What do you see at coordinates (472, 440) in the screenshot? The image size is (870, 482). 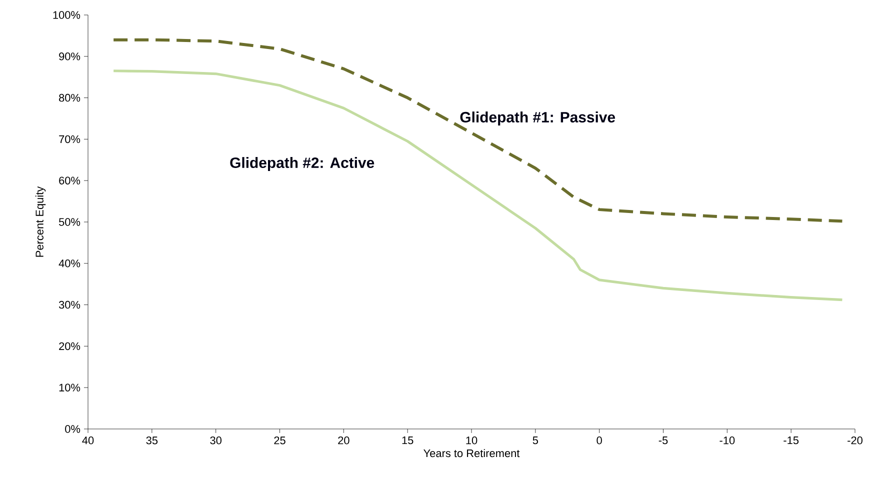 I see `x-tick-label: 10` at bounding box center [472, 440].